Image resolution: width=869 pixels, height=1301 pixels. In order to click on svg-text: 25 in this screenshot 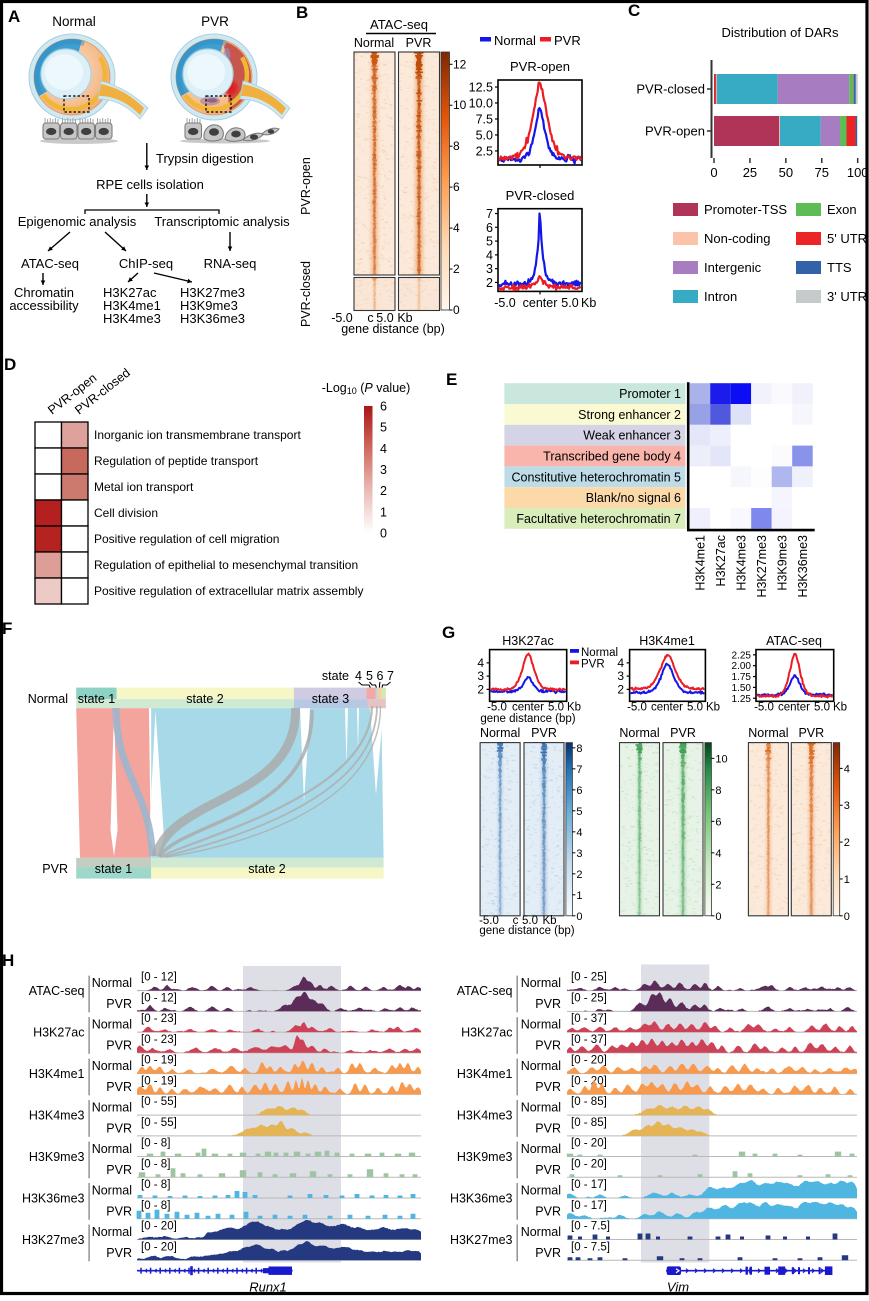, I will do `click(750, 172)`.